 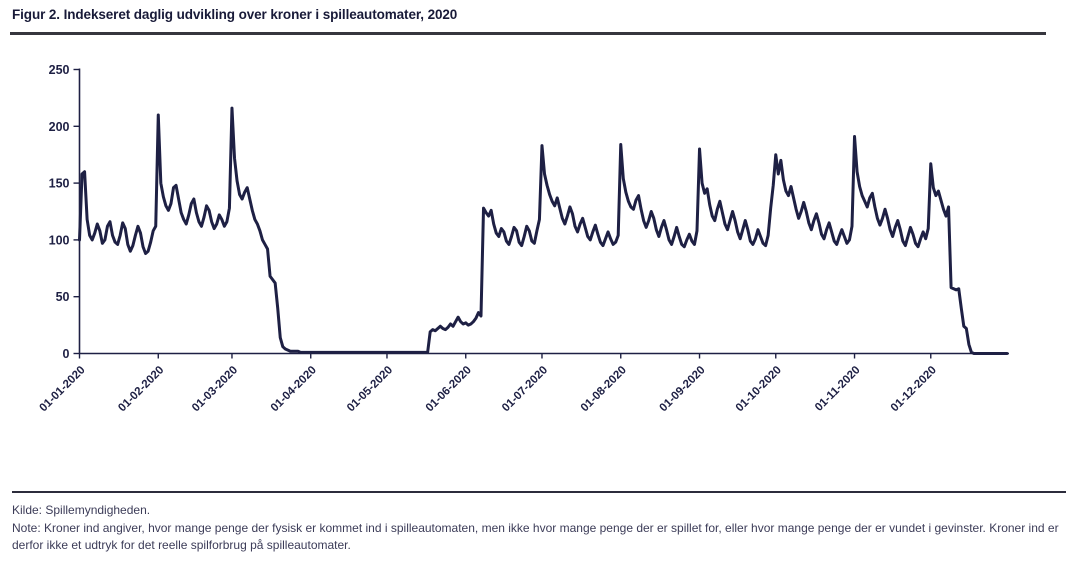 What do you see at coordinates (141, 389) in the screenshot?
I see `x-tick-label: 01-02-2020` at bounding box center [141, 389].